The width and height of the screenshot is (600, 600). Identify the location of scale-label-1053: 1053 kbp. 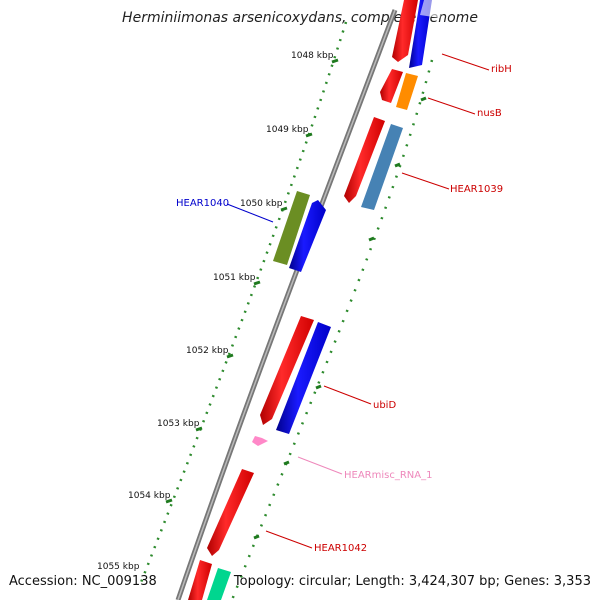
(178, 424).